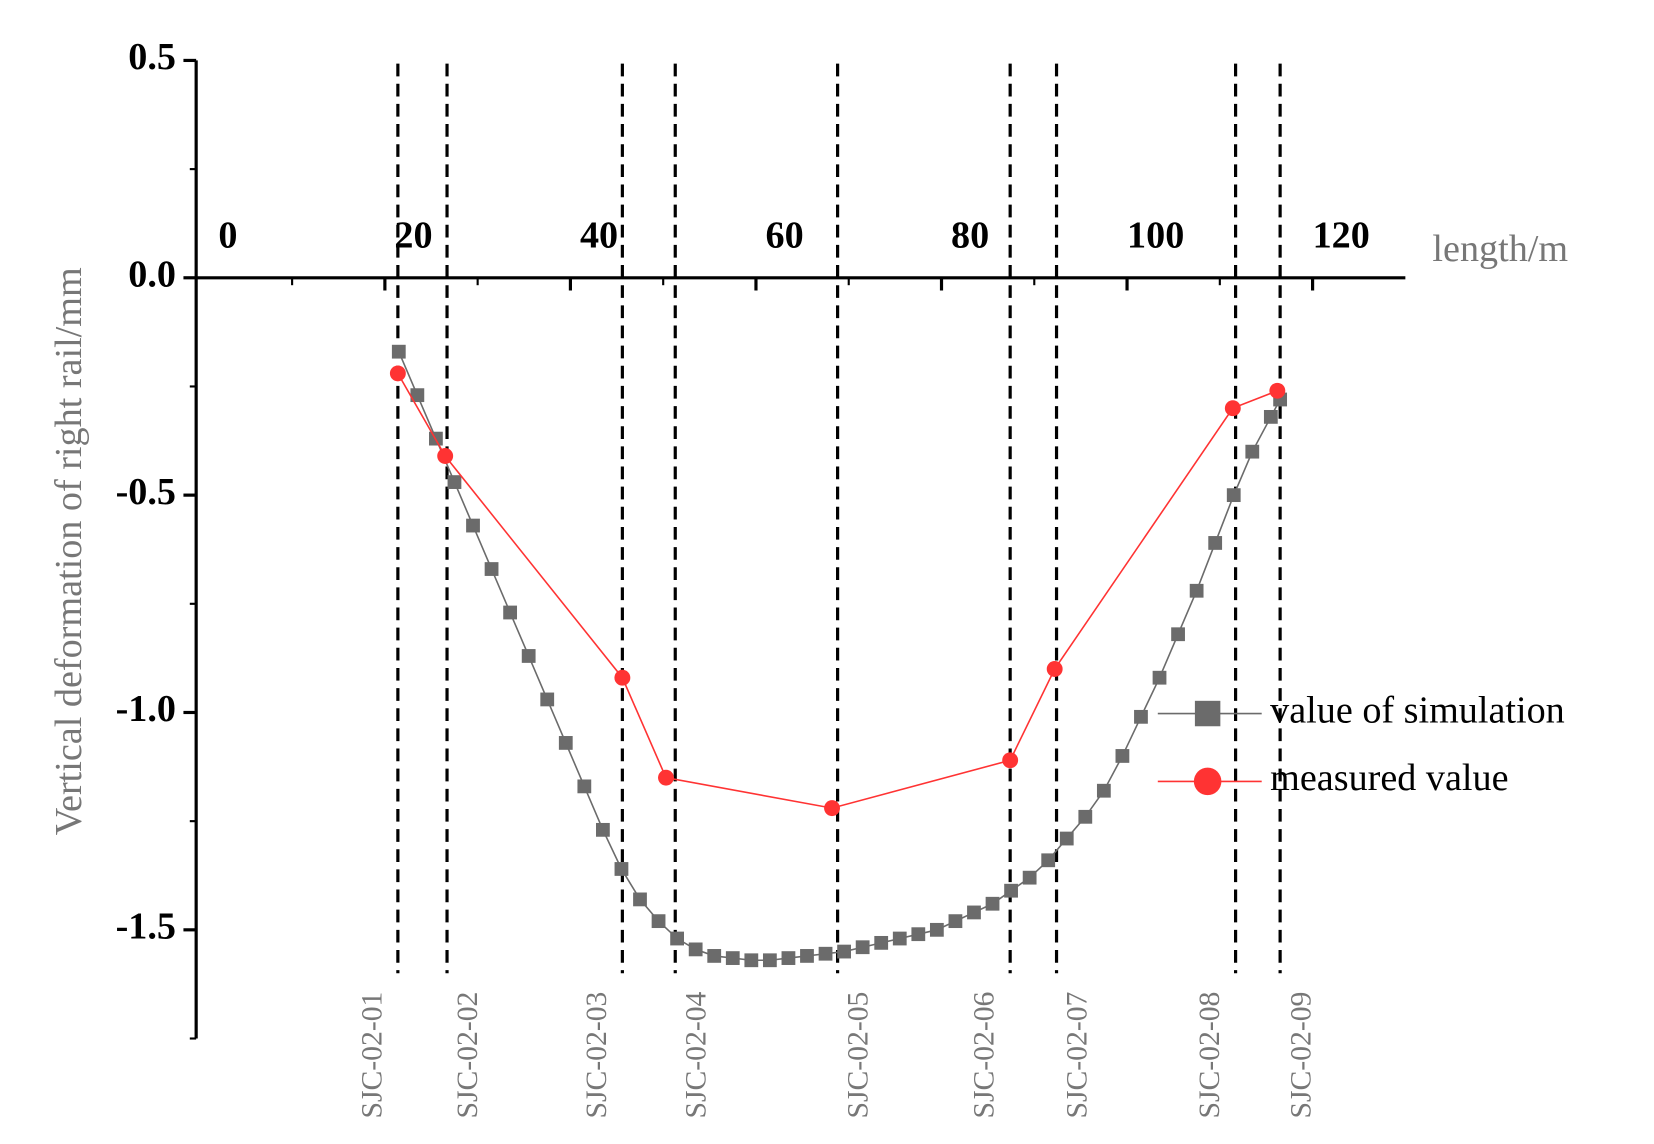  I want to click on x-tick-label: 100, so click(1155, 235).